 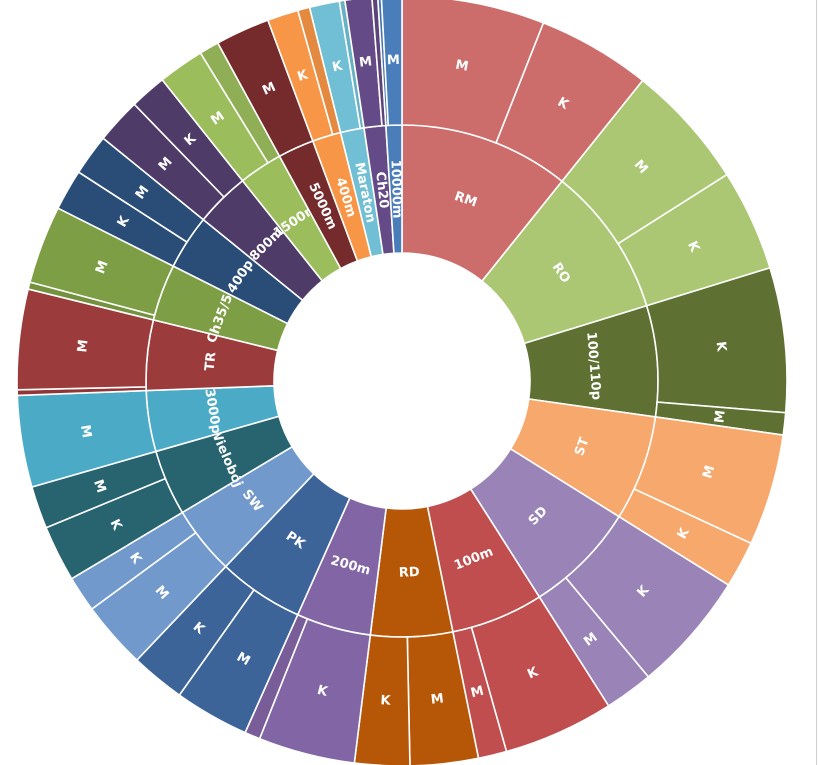 What do you see at coordinates (365, 62) in the screenshot?
I see `outer-label-ch20-m: M` at bounding box center [365, 62].